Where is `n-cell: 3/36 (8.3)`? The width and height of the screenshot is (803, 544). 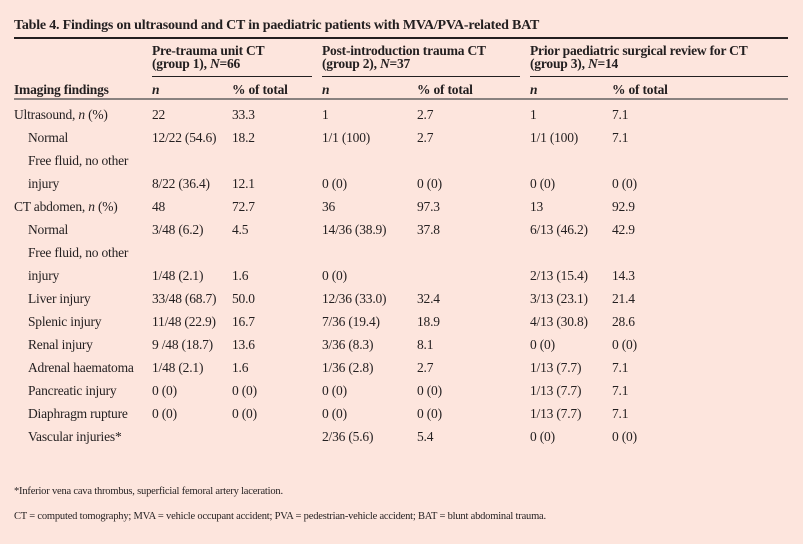
n-cell: 3/36 (8.3) is located at coordinates (348, 344).